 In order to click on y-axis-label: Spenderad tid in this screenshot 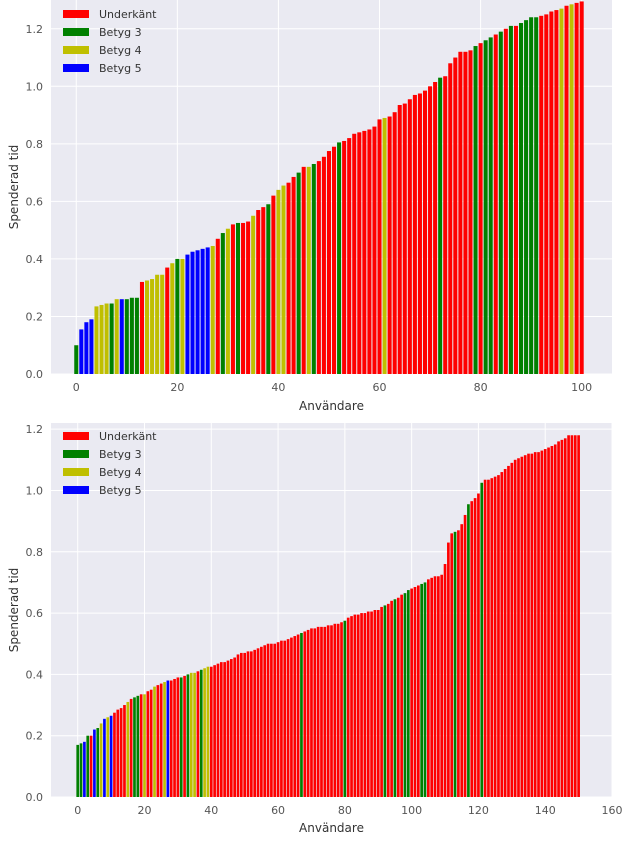, I will do `click(14, 610)`.